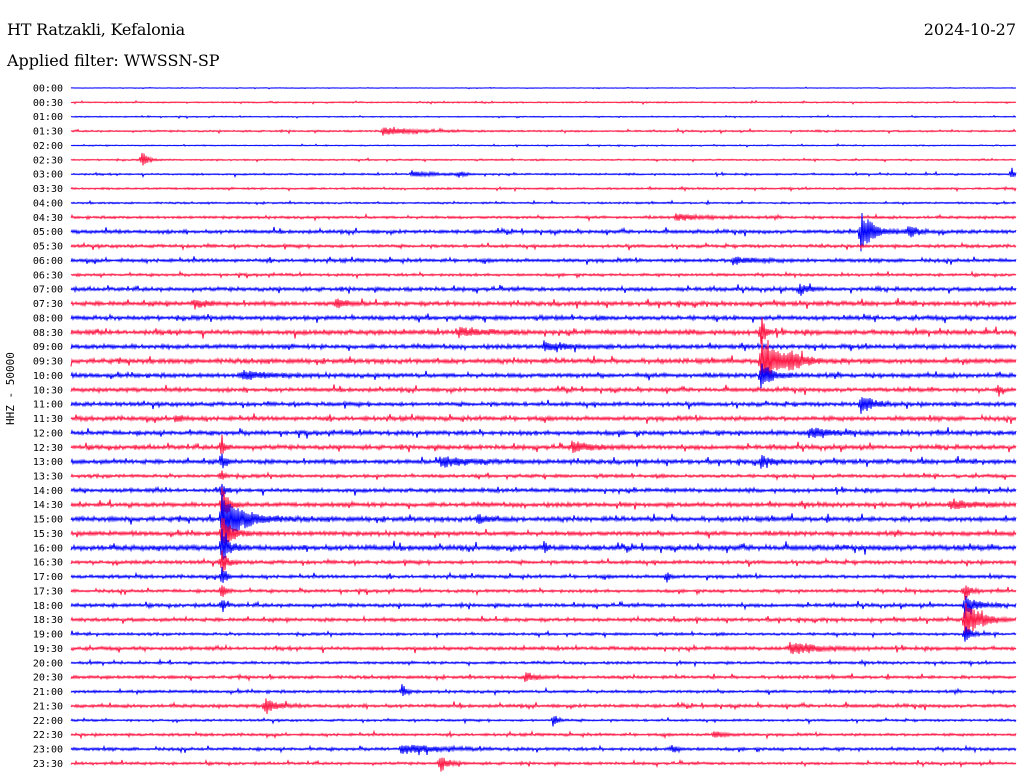  Describe the element at coordinates (48, 218) in the screenshot. I see `time-tick-label: 04:30` at that location.